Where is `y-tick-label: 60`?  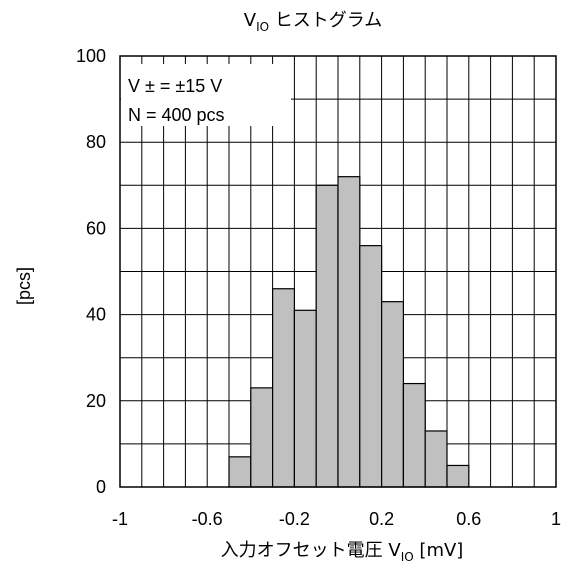
y-tick-label: 60 is located at coordinates (96, 228).